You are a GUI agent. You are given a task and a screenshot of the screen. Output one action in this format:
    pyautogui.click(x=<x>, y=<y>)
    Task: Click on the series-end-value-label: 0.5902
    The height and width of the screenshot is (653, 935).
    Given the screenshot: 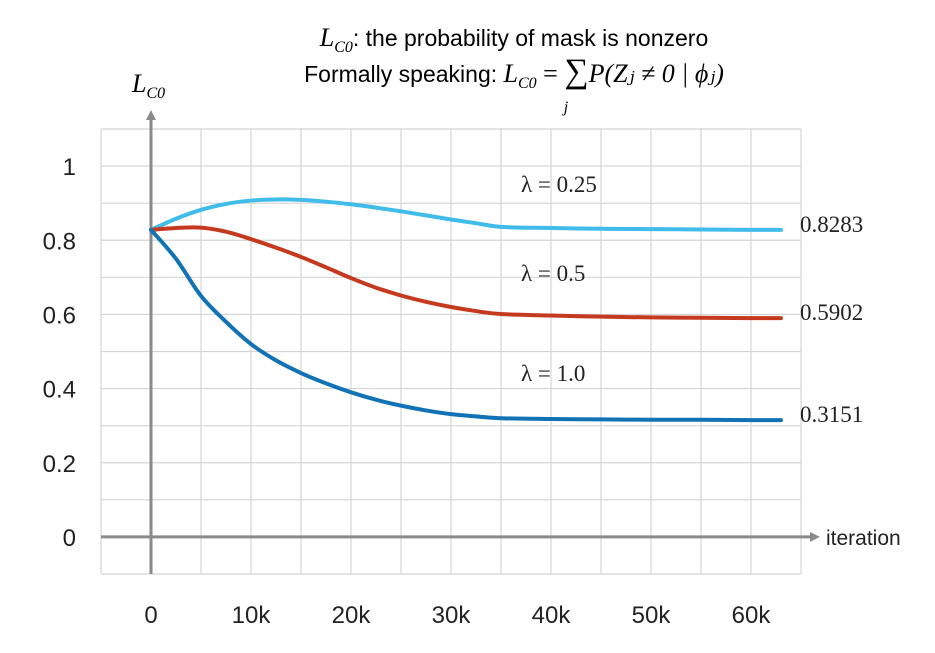 What is the action you would take?
    pyautogui.click(x=831, y=312)
    